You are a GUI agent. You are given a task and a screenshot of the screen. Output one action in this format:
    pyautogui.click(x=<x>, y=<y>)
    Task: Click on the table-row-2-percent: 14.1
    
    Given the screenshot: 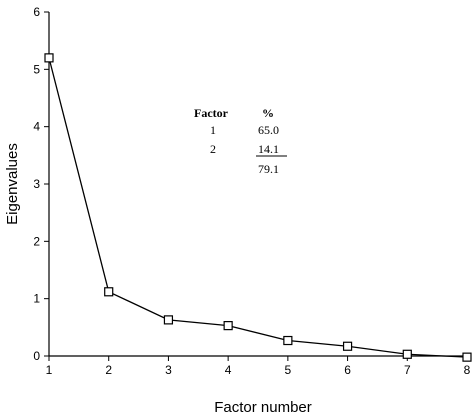 What is the action you would take?
    pyautogui.click(x=268, y=149)
    